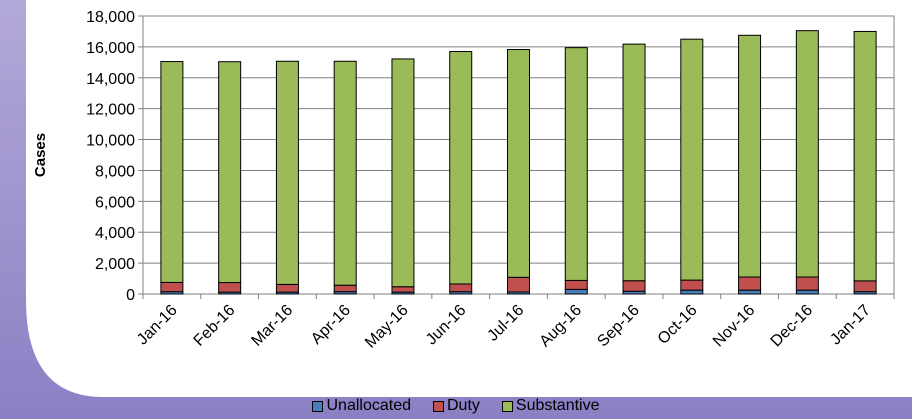 This screenshot has width=912, height=419. I want to click on y-tick-label: 4,000, so click(115, 233).